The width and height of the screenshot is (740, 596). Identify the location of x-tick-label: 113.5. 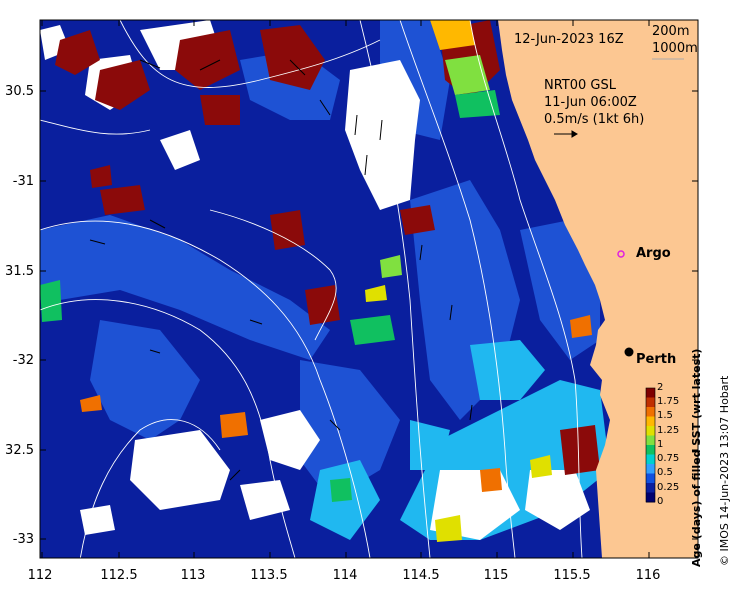
(269, 575).